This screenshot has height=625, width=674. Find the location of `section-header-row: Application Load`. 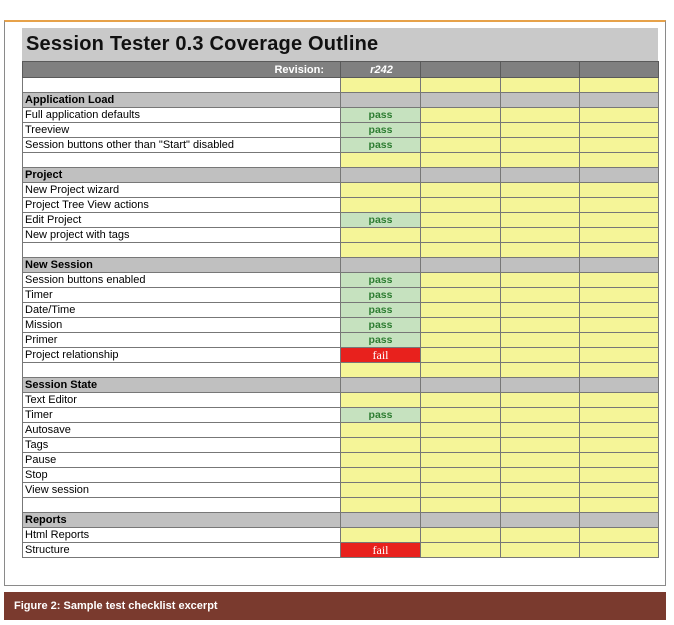

section-header-row: Application Load is located at coordinates (340, 100).